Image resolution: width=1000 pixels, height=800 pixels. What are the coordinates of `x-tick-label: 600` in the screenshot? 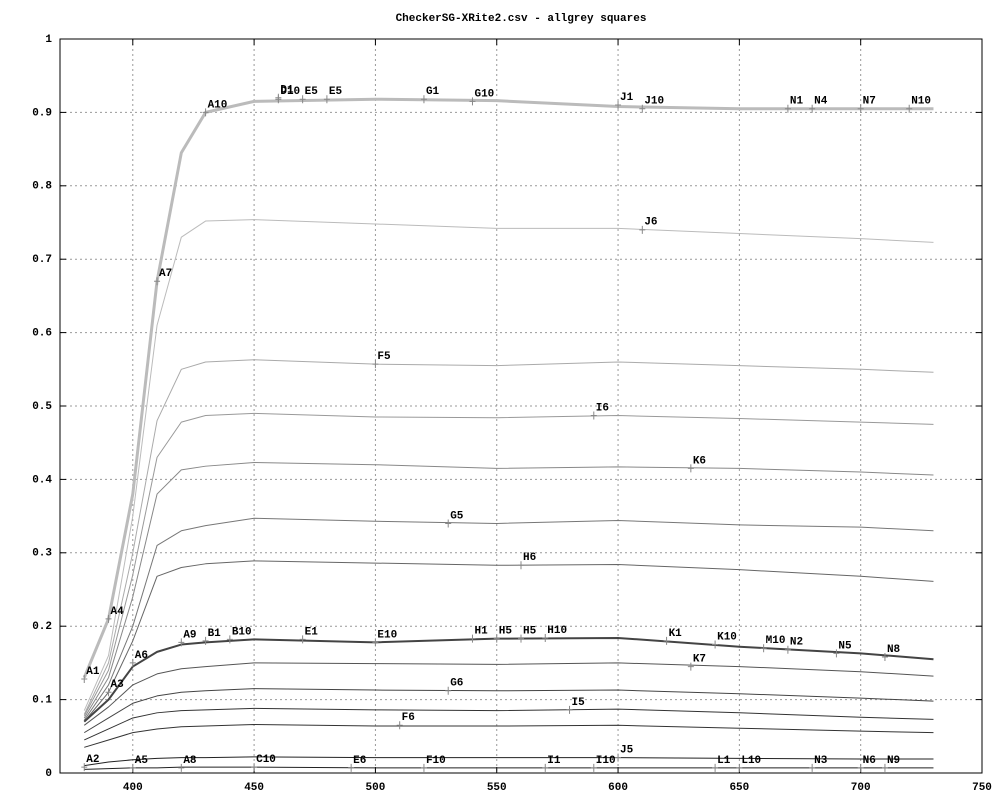 It's located at (618, 788).